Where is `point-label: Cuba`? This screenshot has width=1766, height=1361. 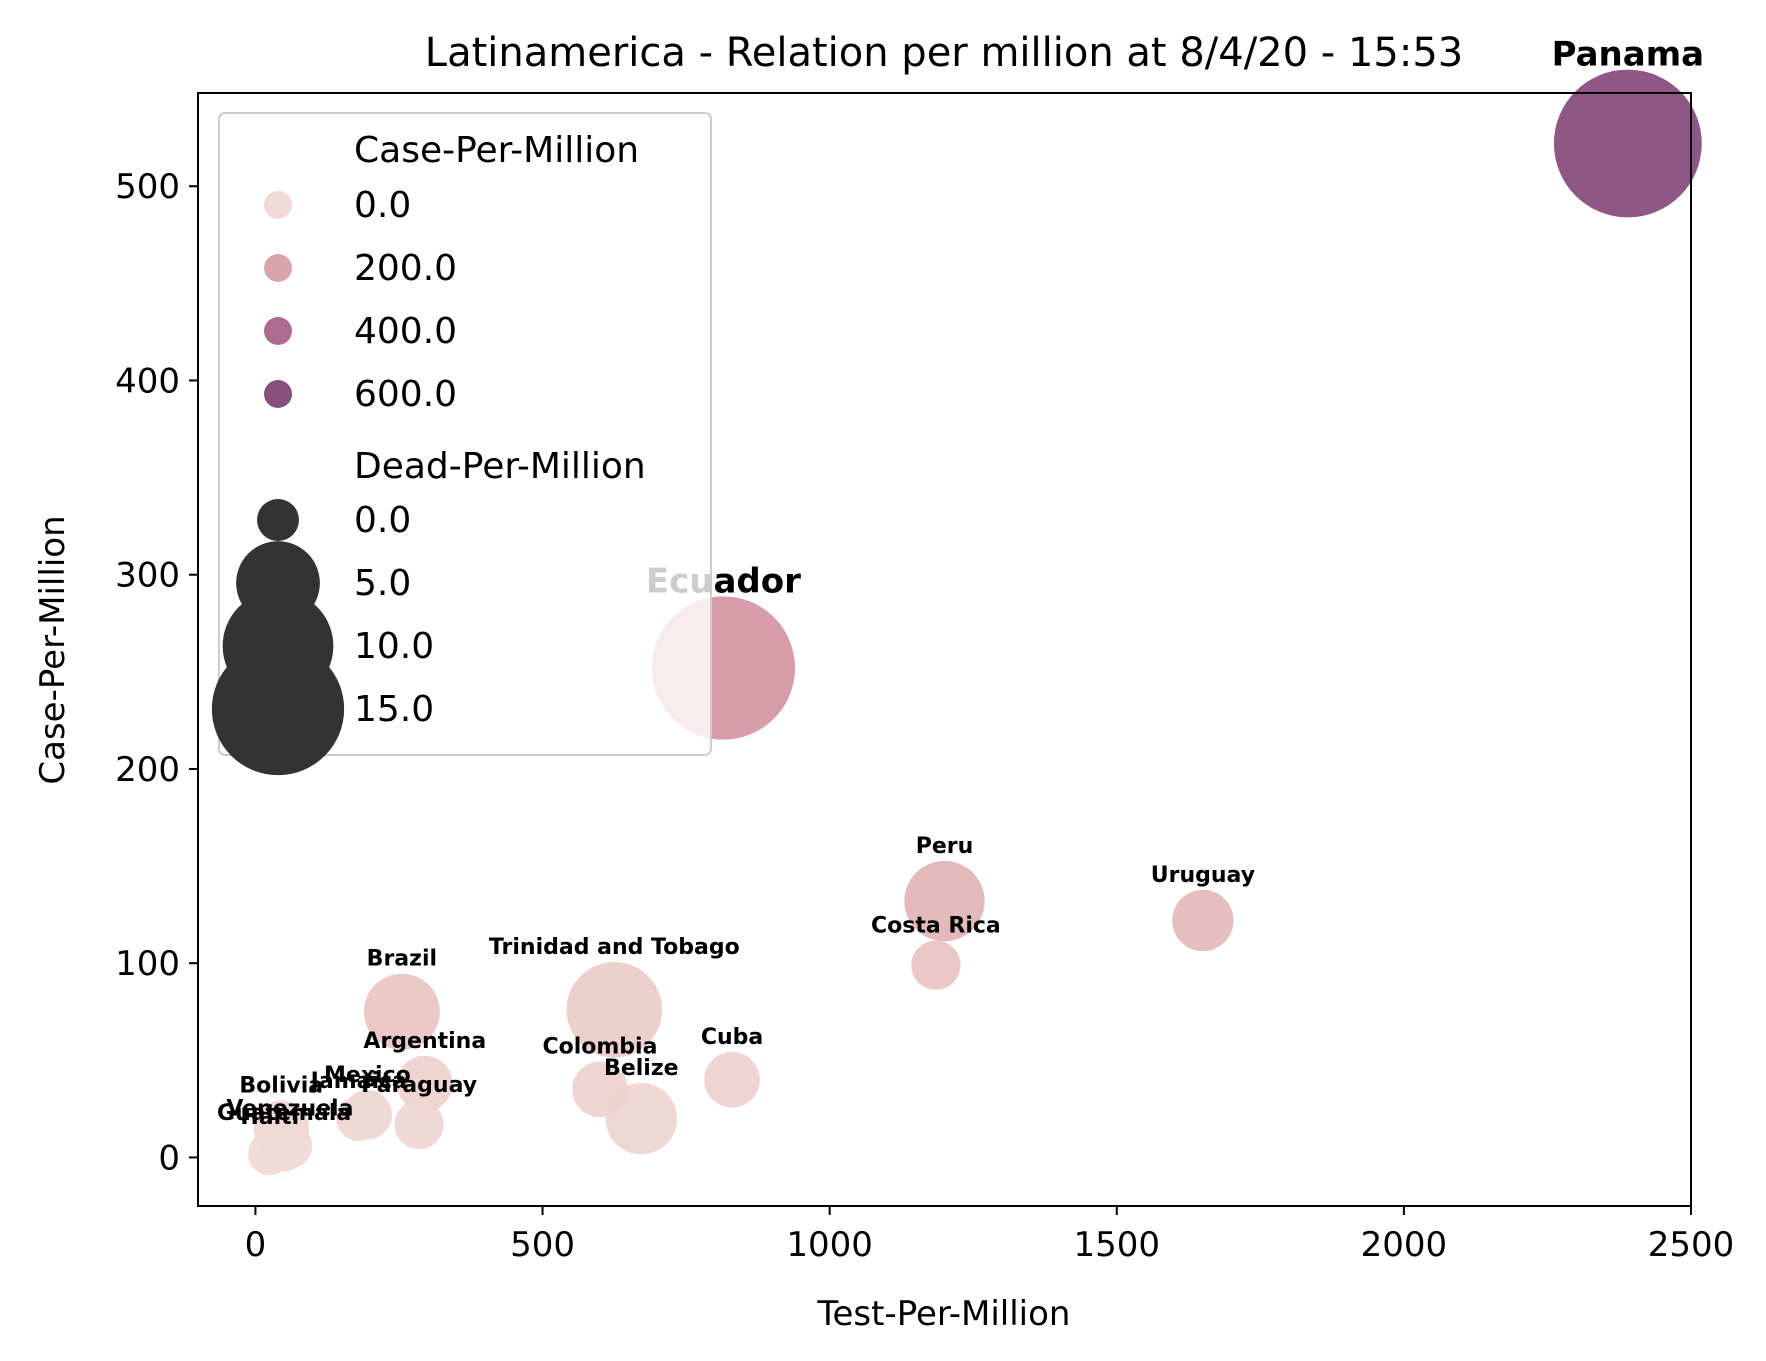
point-label: Cuba is located at coordinates (732, 1037).